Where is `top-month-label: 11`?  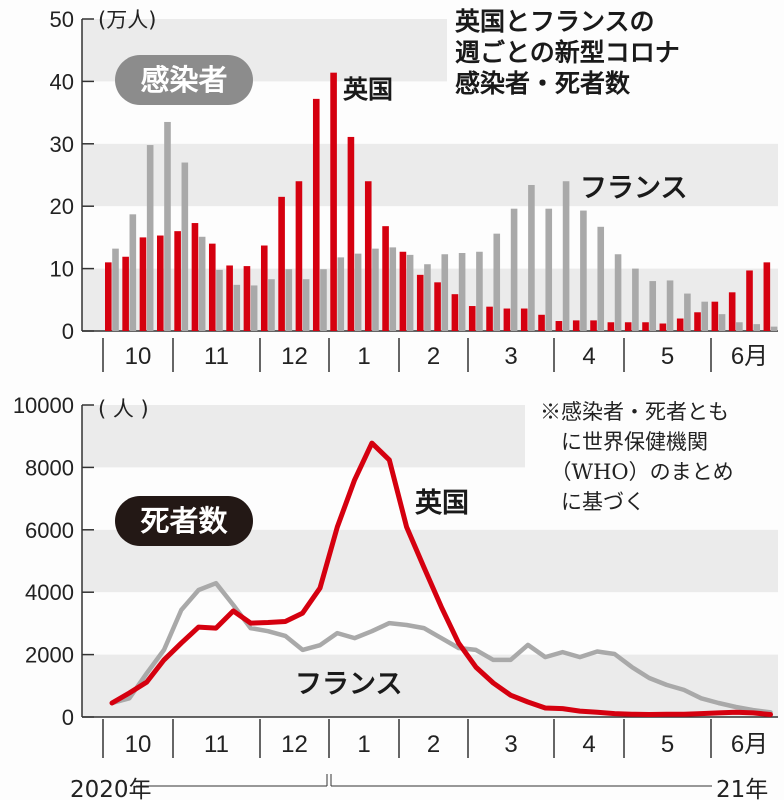
top-month-label: 11 is located at coordinates (216, 356).